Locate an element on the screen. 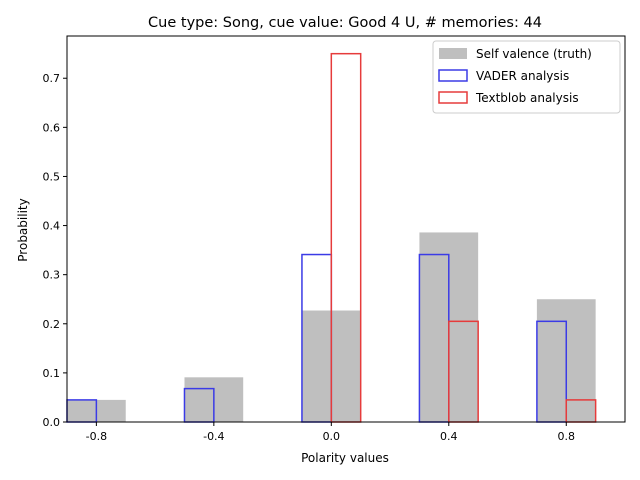 Image resolution: width=640 pixels, height=480 pixels. legend-entry-1: Self valence (truth) is located at coordinates (515, 54).